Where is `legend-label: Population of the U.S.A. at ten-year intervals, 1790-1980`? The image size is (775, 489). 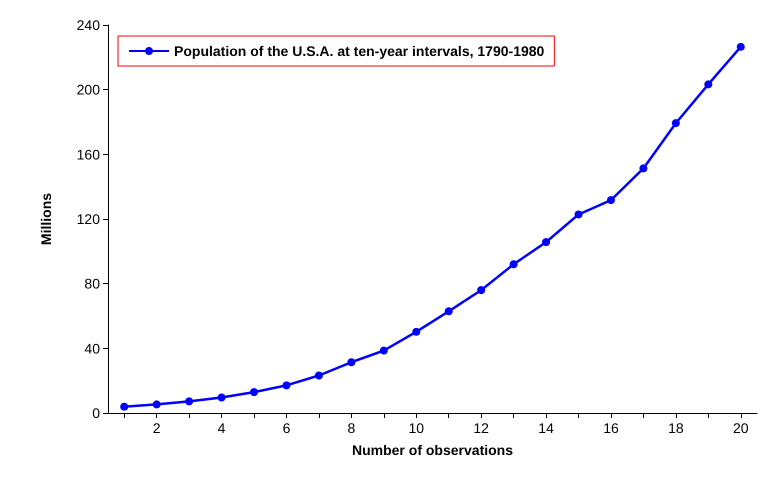 legend-label: Population of the U.S.A. at ten-year intervals, 1790-1980 is located at coordinates (359, 51).